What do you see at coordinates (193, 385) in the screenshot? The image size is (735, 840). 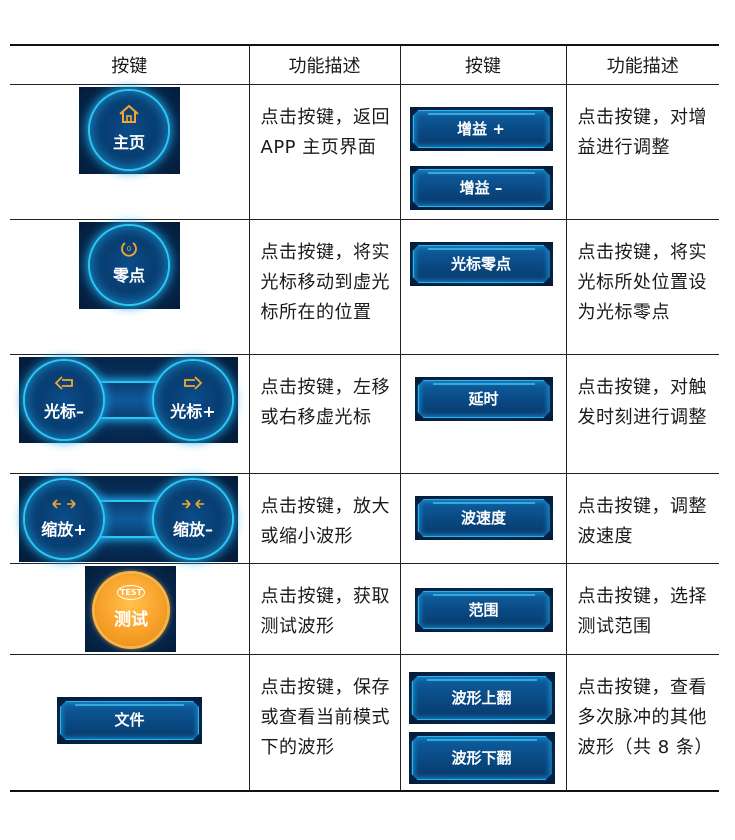 I see `arrow-right-icon` at bounding box center [193, 385].